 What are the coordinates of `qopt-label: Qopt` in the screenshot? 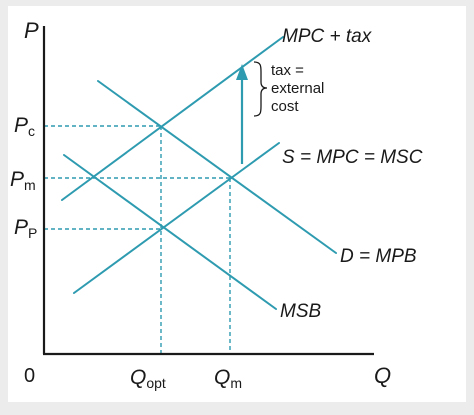 It's located at (148, 378).